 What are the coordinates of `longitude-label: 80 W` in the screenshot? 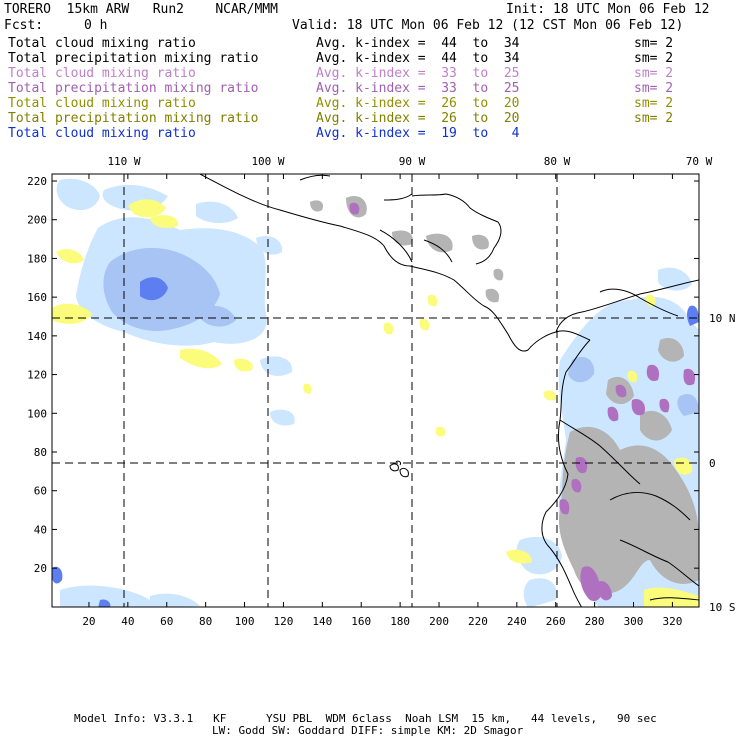 It's located at (557, 161).